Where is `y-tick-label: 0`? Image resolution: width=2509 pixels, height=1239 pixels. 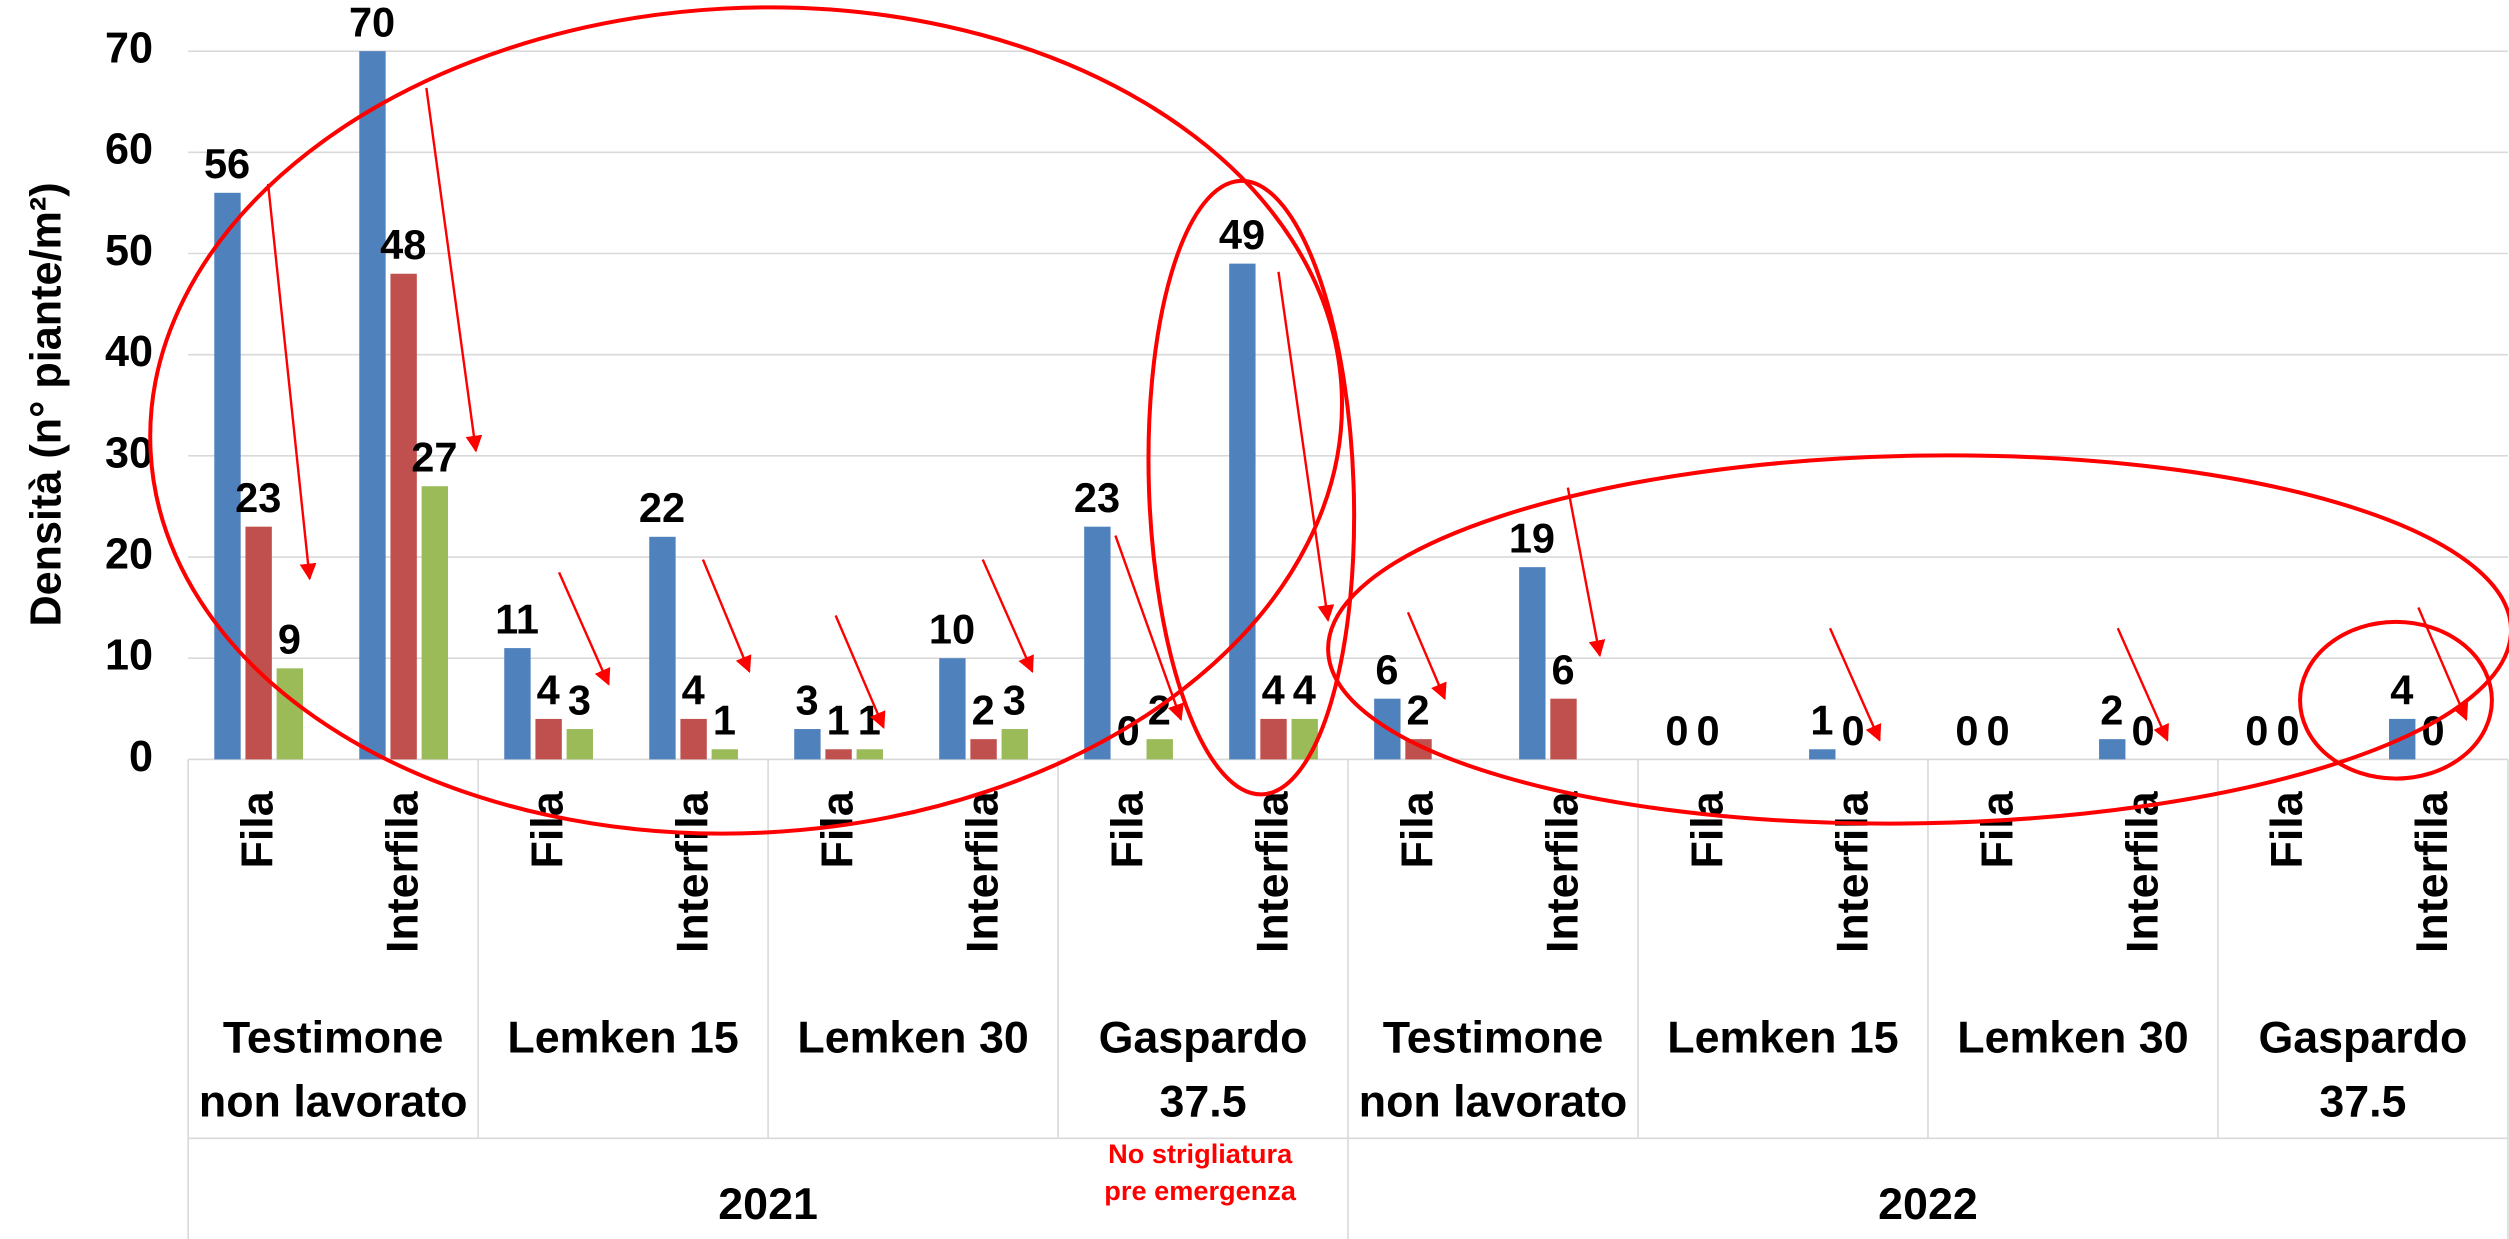
y-tick-label: 0 is located at coordinates (141, 757).